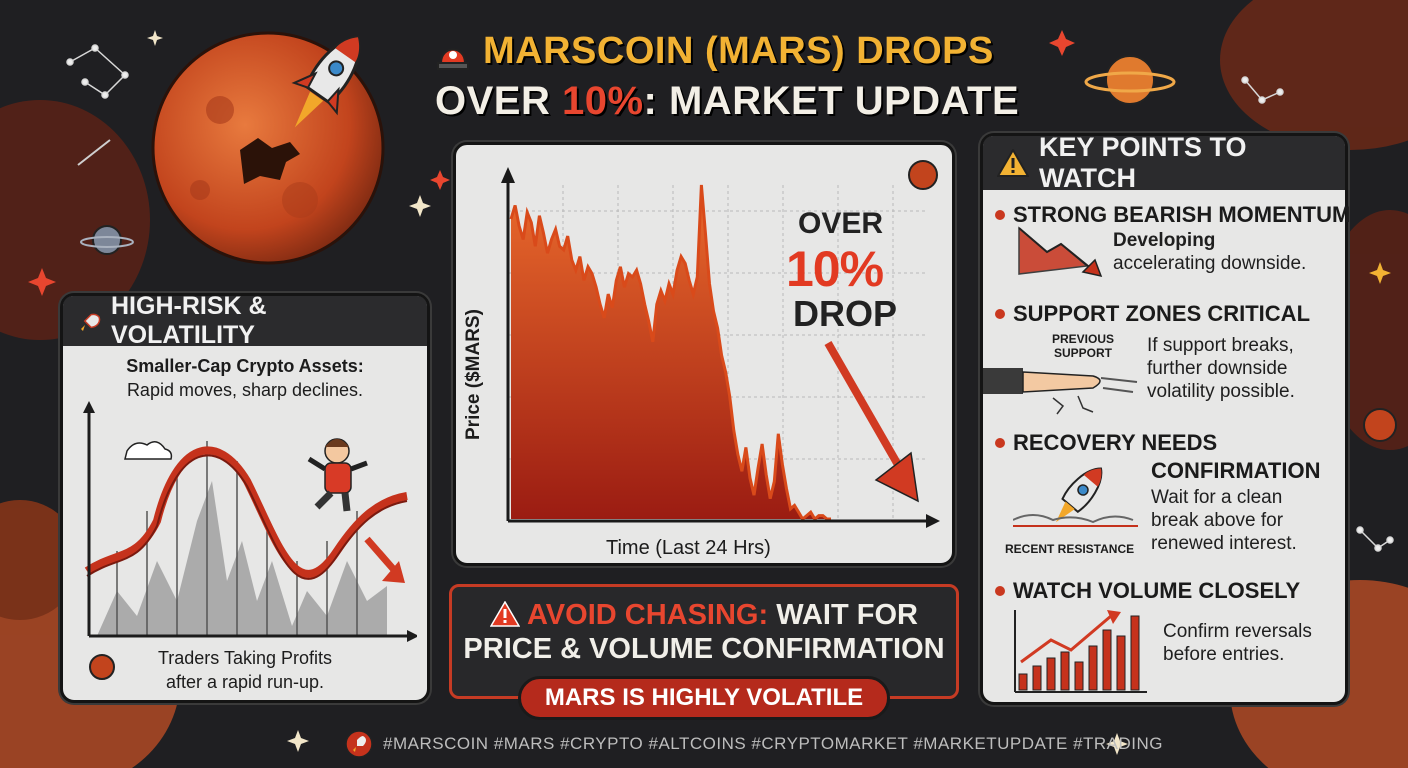  What do you see at coordinates (1172, 215) in the screenshot?
I see `key-point-1-title: STRONG BEARISH MOMENTUM` at bounding box center [1172, 215].